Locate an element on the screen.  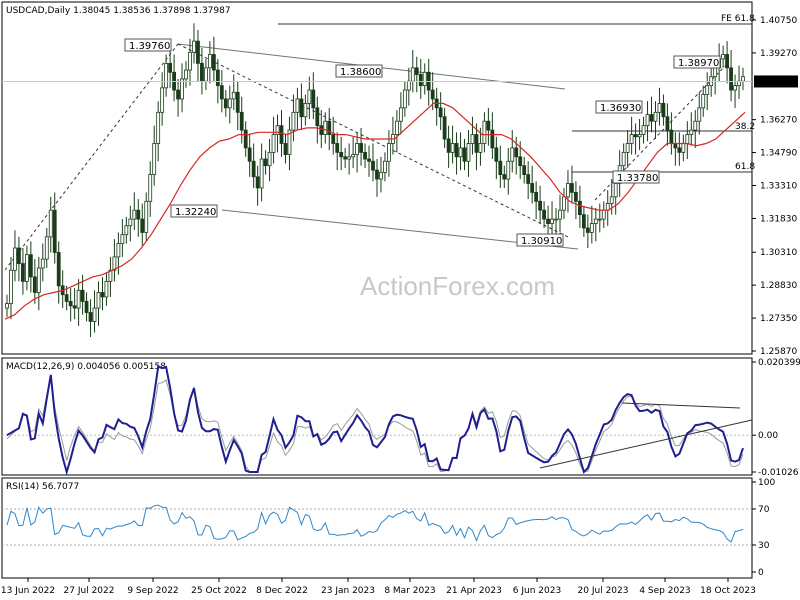
x-tick-label: 9 Sep 2022 is located at coordinates (152, 591).